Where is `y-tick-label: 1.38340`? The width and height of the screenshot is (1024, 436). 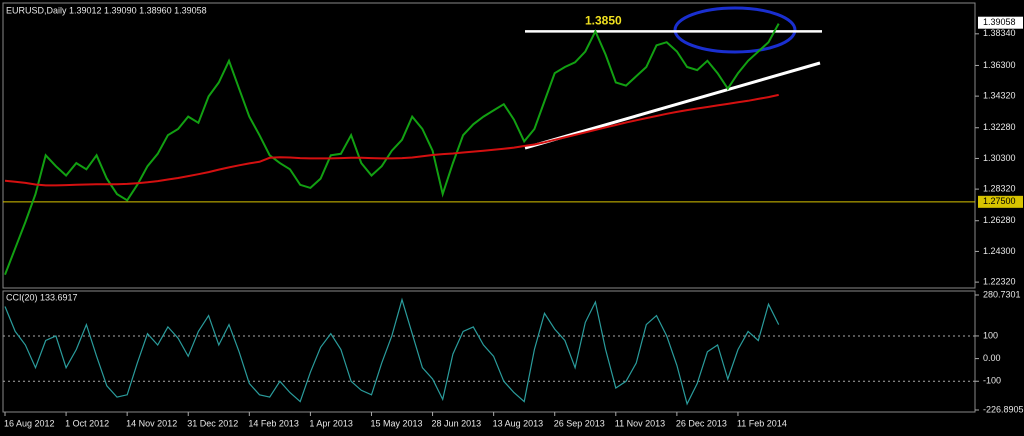 y-tick-label: 1.38340 is located at coordinates (999, 33).